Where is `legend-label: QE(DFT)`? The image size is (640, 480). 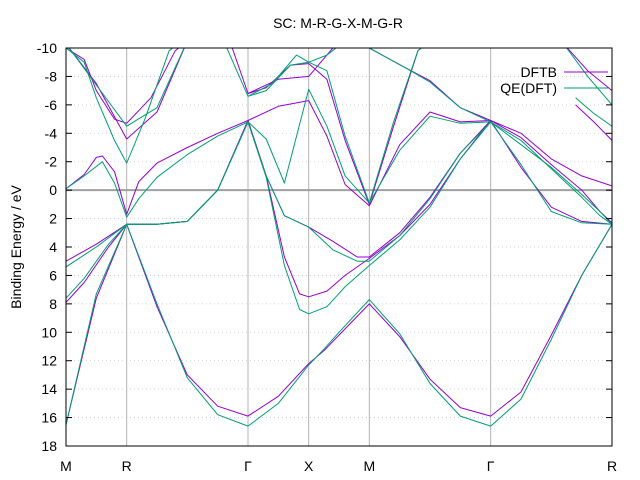 legend-label: QE(DFT) is located at coordinates (528, 88).